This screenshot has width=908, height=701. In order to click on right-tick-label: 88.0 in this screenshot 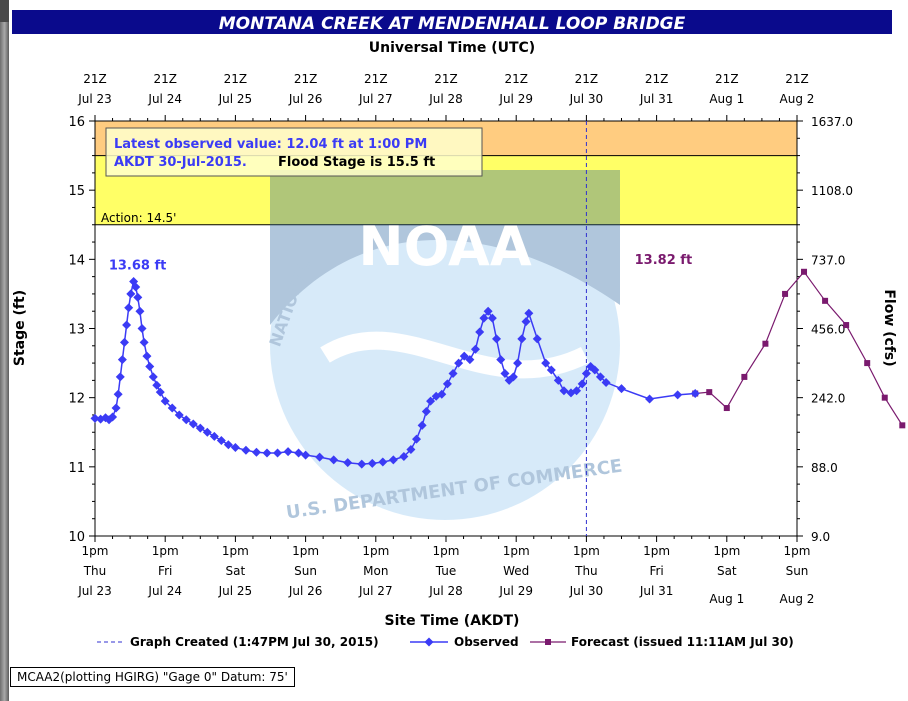, I will do `click(824, 468)`.